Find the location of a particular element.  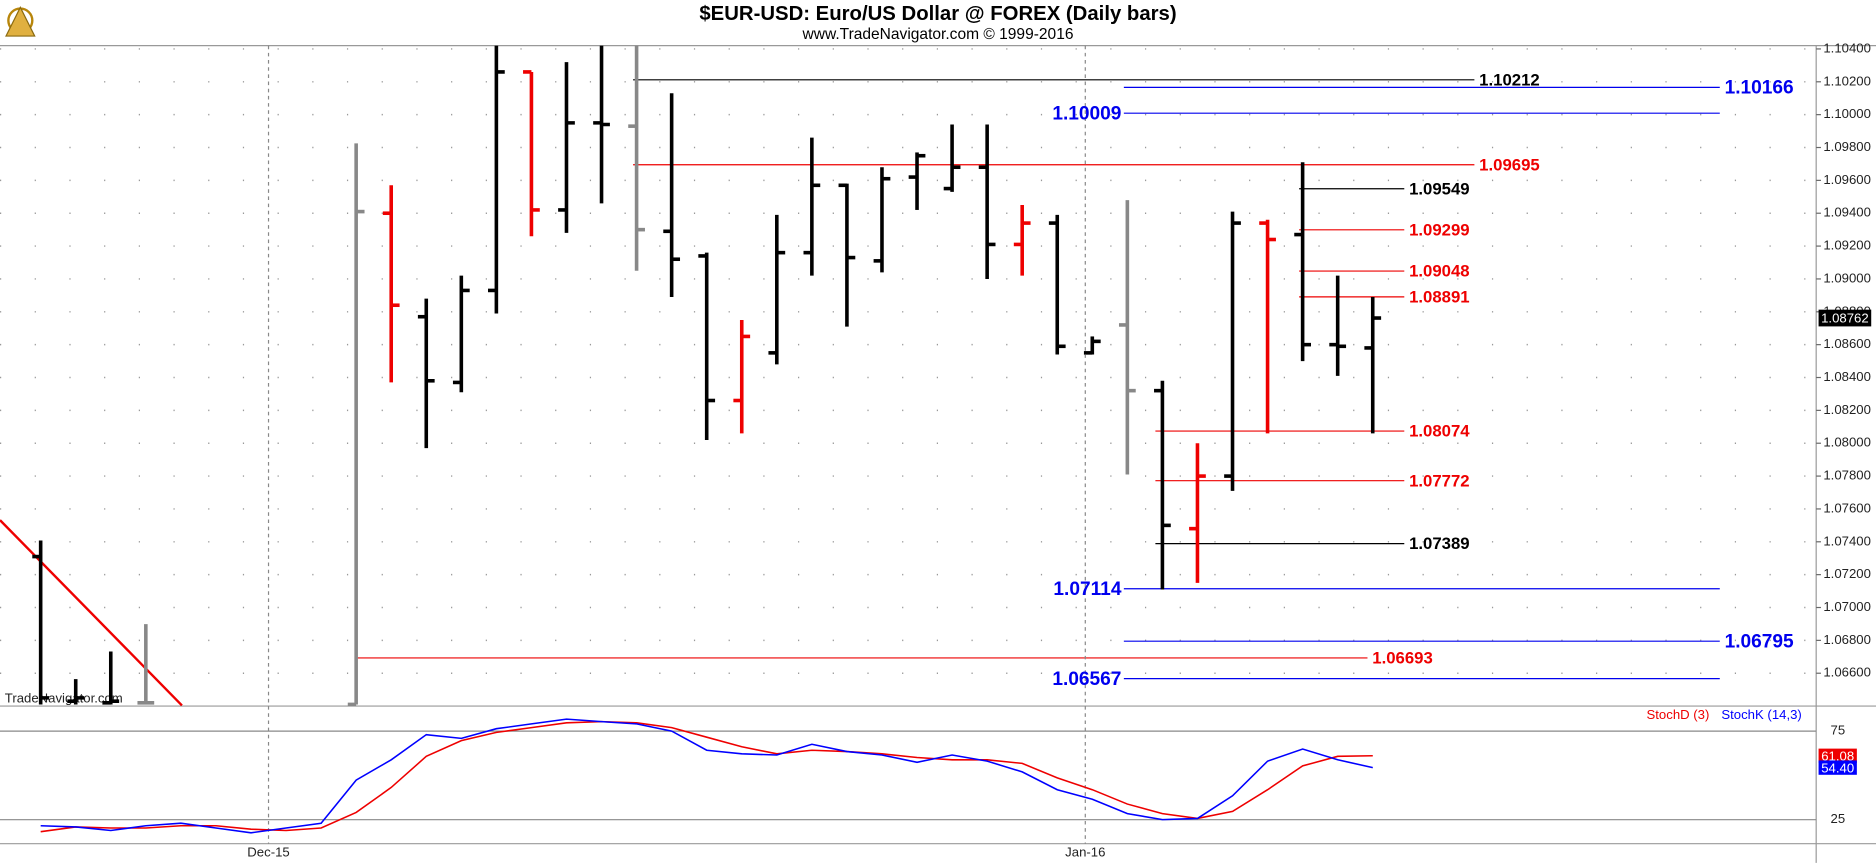

legend-entry: StochK (14,3) is located at coordinates (1761, 714).